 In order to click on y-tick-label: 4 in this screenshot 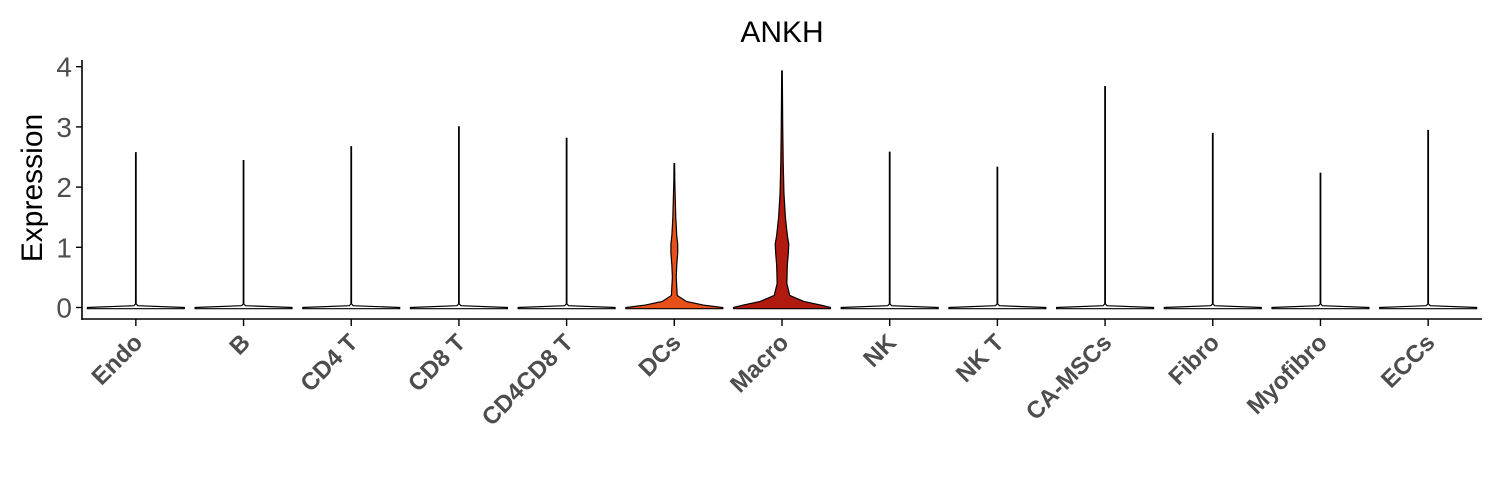, I will do `click(64, 67)`.